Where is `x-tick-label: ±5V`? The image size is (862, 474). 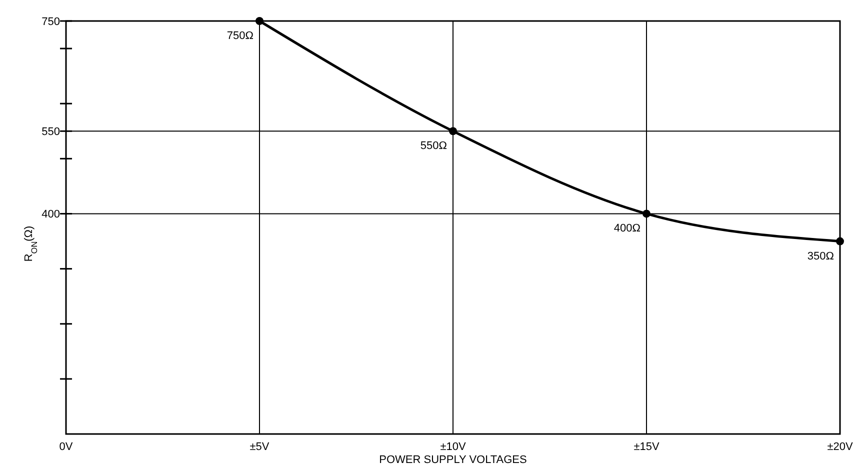 x-tick-label: ±5V is located at coordinates (260, 447).